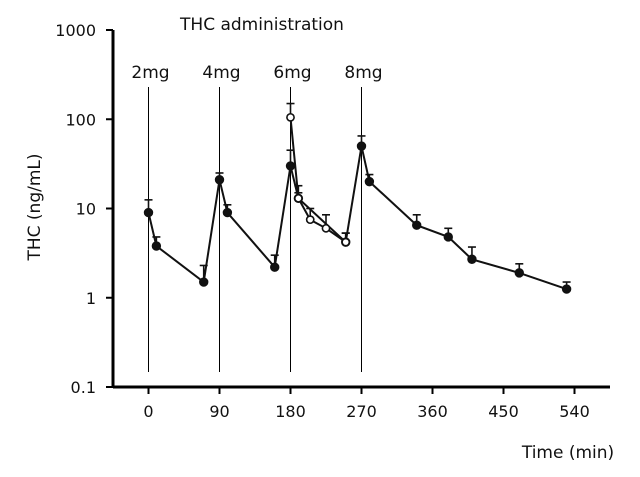 The height and width of the screenshot is (477, 640). Describe the element at coordinates (80, 119) in the screenshot. I see `y-tick-label: 100` at that location.